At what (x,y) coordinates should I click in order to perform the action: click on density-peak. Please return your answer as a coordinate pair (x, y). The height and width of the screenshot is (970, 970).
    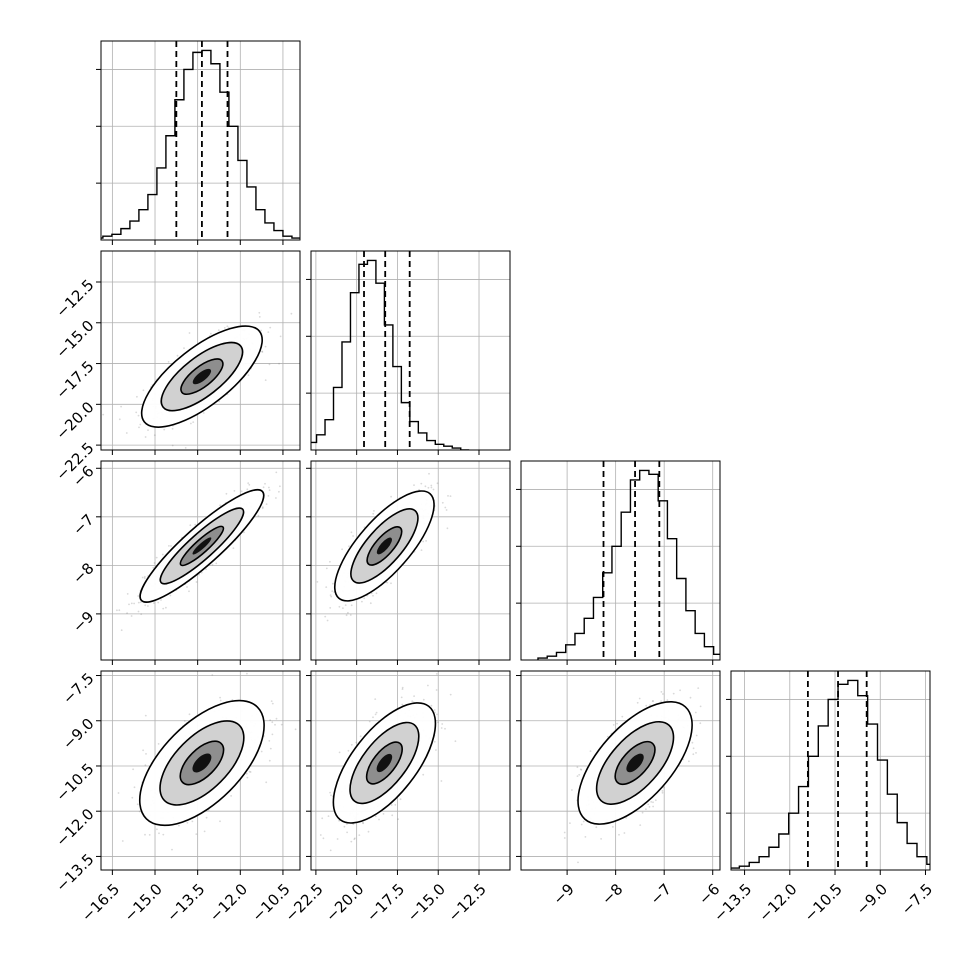
    Looking at the image, I should click on (202, 546).